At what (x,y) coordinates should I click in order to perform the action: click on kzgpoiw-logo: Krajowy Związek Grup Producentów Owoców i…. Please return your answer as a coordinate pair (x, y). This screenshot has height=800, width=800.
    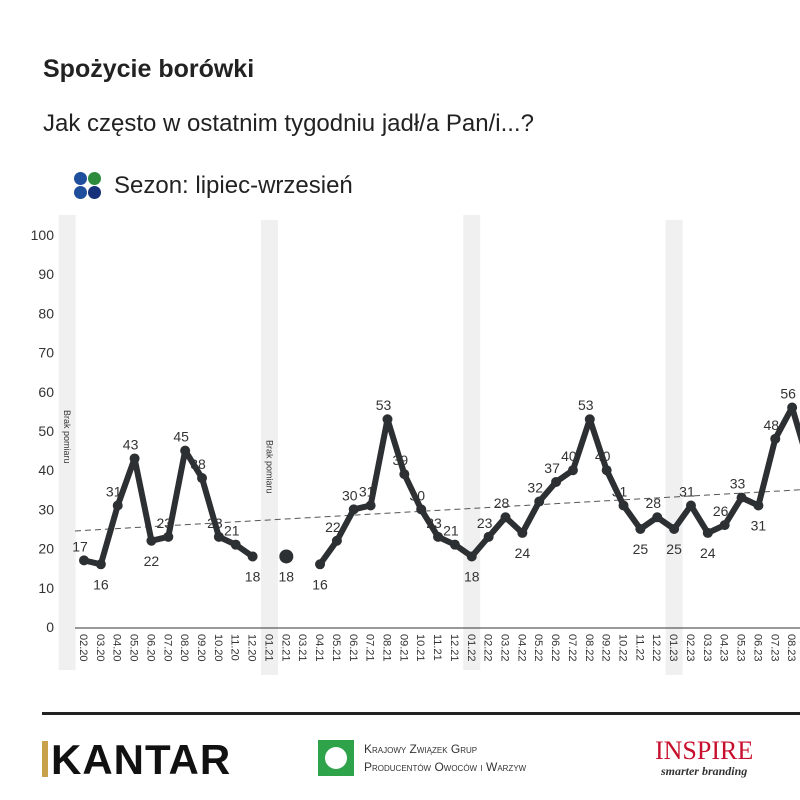
    Looking at the image, I should click on (422, 758).